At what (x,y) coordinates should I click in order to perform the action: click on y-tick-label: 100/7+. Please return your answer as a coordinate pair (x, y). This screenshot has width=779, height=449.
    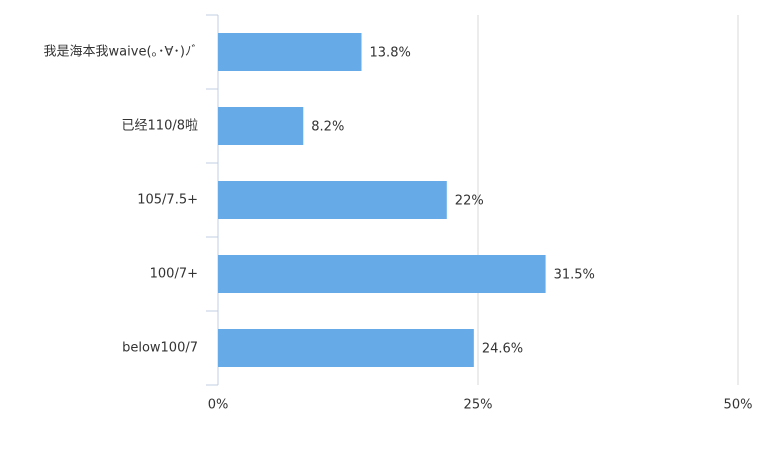
    Looking at the image, I should click on (174, 274).